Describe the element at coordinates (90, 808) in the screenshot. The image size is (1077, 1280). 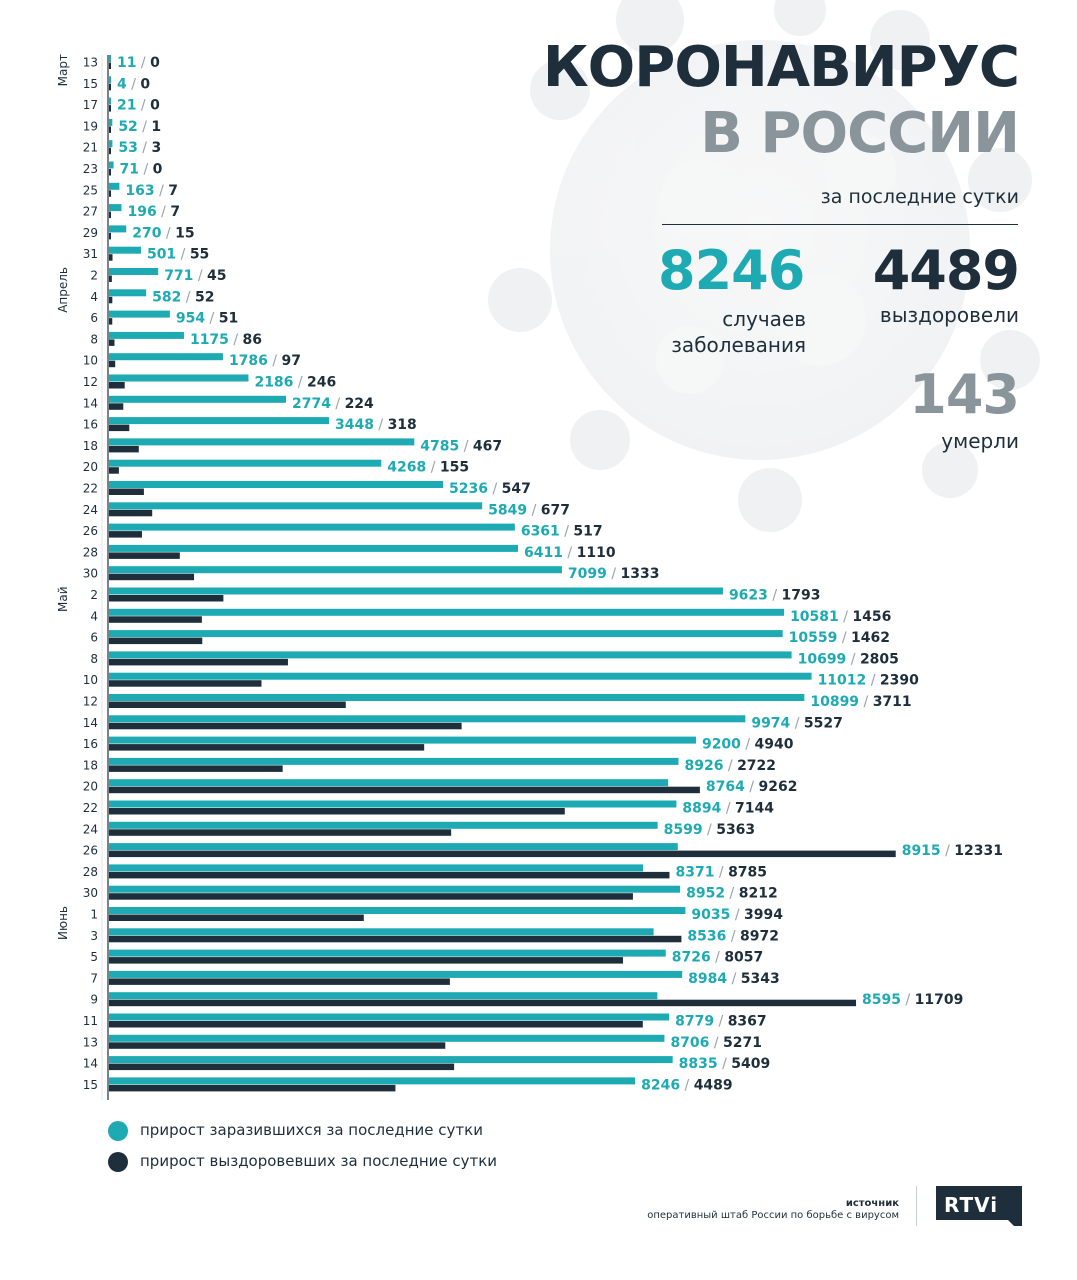
I see `day-label: 22` at that location.